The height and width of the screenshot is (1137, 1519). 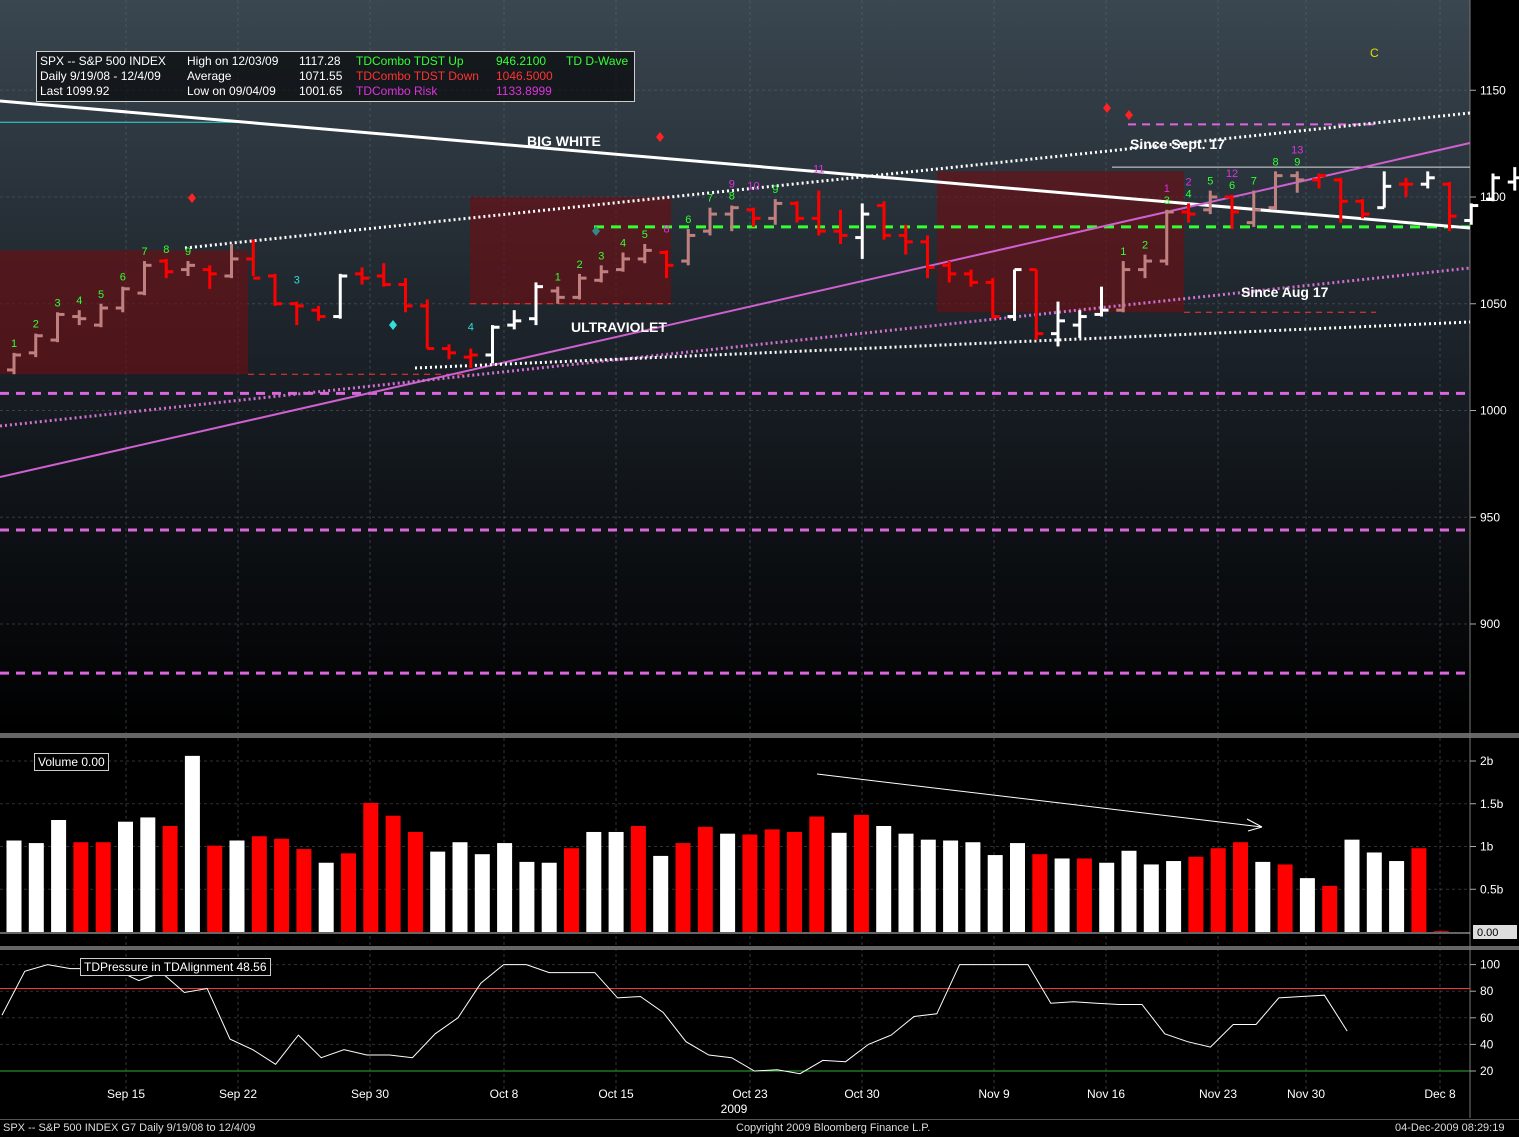 I want to click on since-aug-line, so click(x=735, y=347).